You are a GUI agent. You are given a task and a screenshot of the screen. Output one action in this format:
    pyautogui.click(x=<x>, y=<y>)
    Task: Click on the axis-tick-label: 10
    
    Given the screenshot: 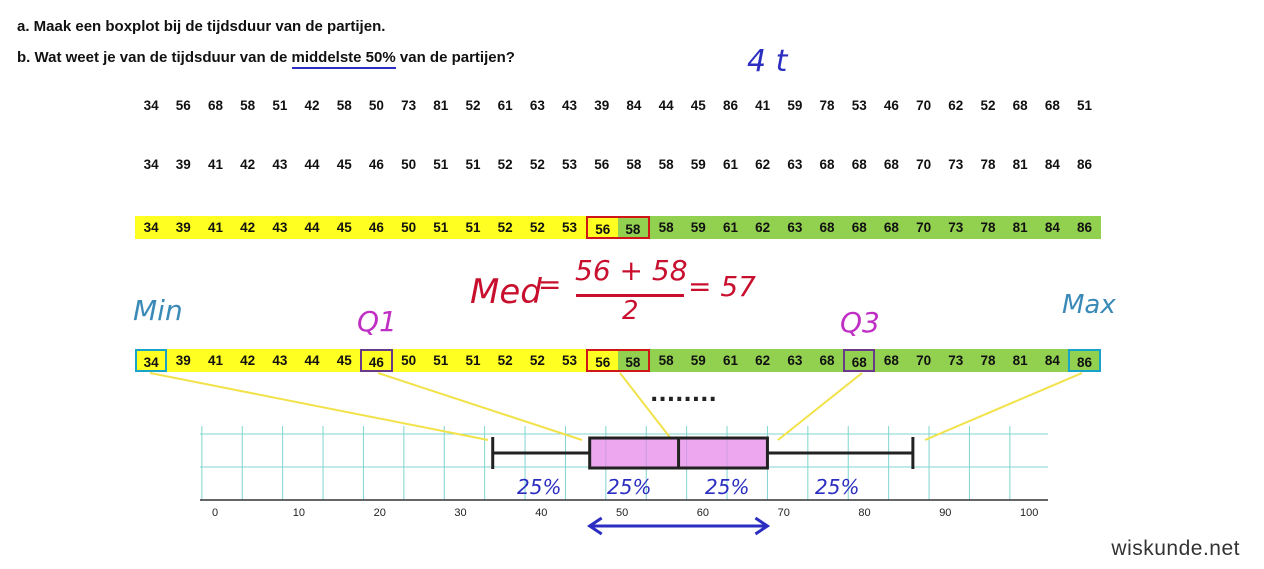 What is the action you would take?
    pyautogui.click(x=299, y=513)
    